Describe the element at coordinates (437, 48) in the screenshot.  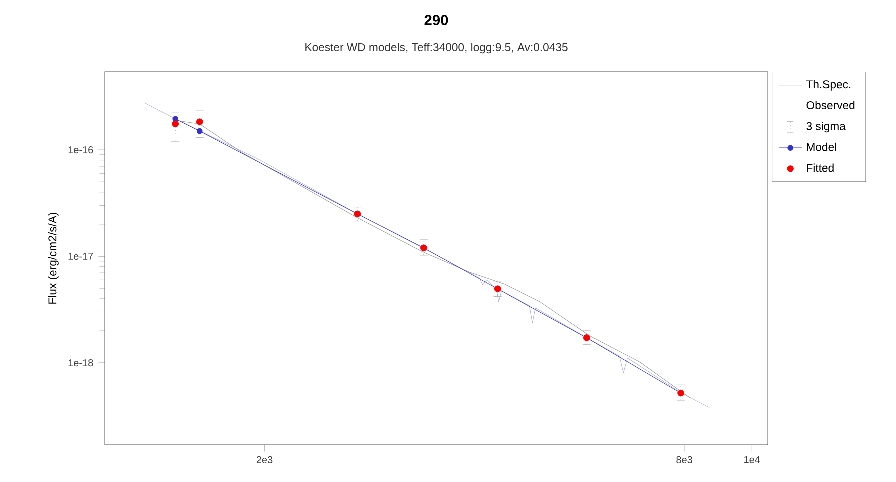
I see `chart-subtitle: Koester WD models, Teff:34000, logg:9.5, Av:0.0435` at that location.